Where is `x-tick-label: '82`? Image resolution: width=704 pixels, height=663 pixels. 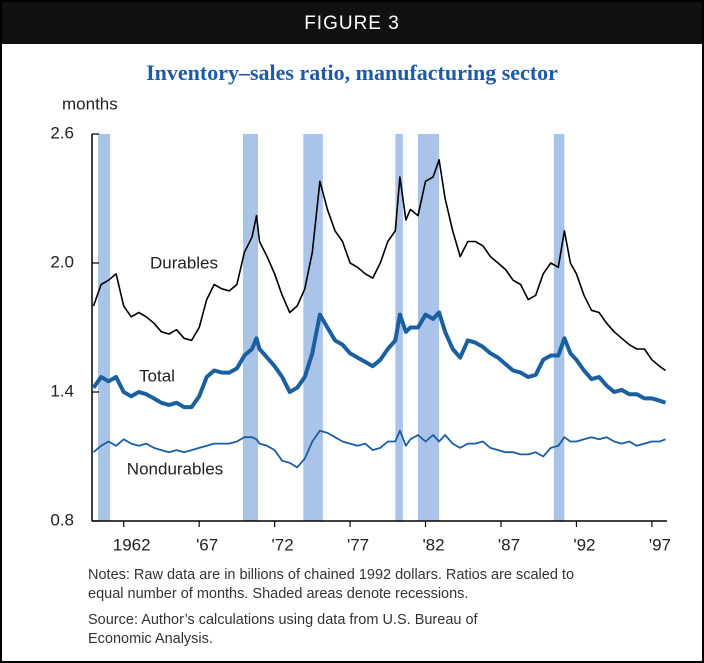
x-tick-label: '82 is located at coordinates (433, 544).